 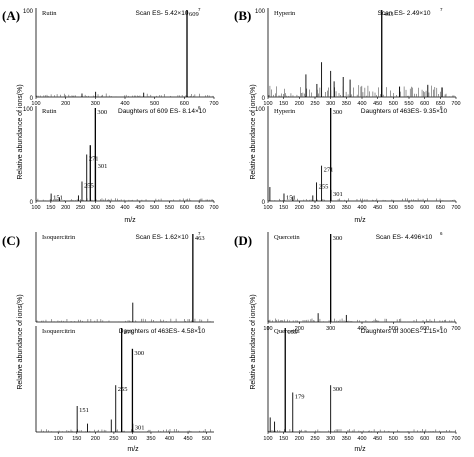 What do you see at coordinates (242, 15) in the screenshot?
I see `panel-letter: (B)` at bounding box center [242, 15].